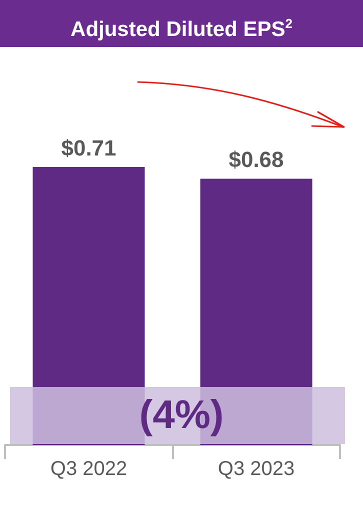 Image resolution: width=363 pixels, height=509 pixels. What do you see at coordinates (256, 469) in the screenshot?
I see `x-tick-label: Q3 2023` at bounding box center [256, 469].